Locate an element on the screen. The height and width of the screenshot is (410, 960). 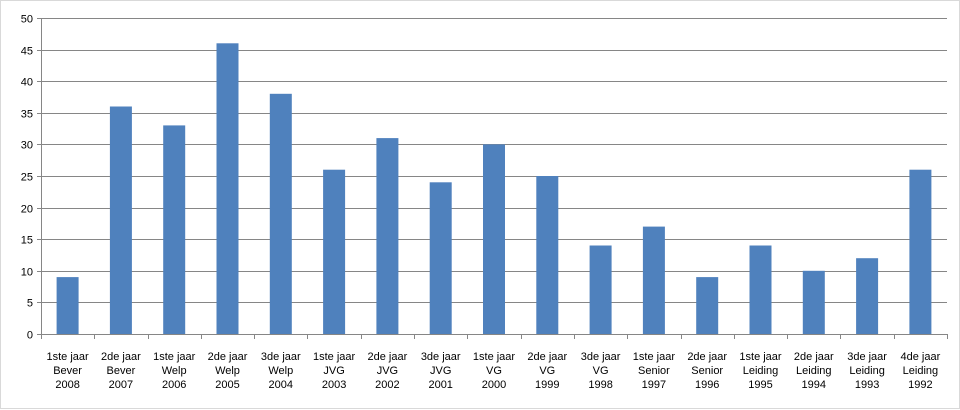
x-tick-label: 1ste jaar Bever 2008 is located at coordinates (67, 371).